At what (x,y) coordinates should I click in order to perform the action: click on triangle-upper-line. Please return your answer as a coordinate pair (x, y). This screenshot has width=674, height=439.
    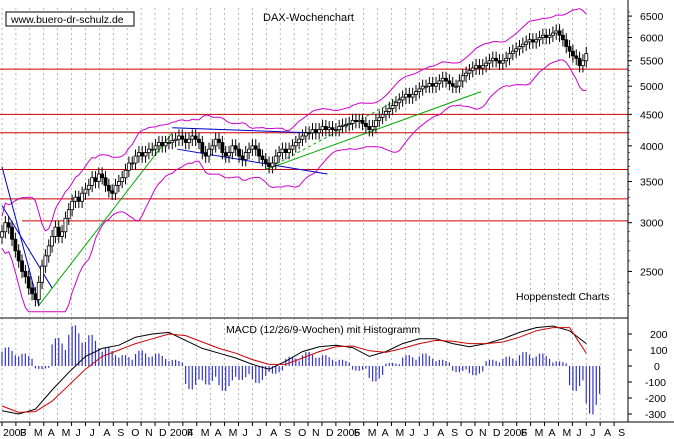
    Looking at the image, I should click on (241, 130).